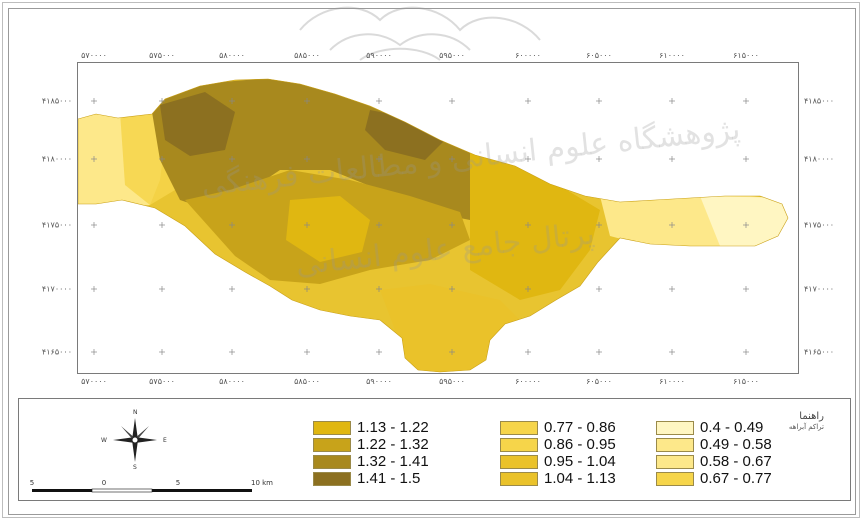 The image size is (864, 522). What do you see at coordinates (746, 381) in the screenshot?
I see `bottom-tick-label: ۶۱۵۰۰۰` at bounding box center [746, 381].